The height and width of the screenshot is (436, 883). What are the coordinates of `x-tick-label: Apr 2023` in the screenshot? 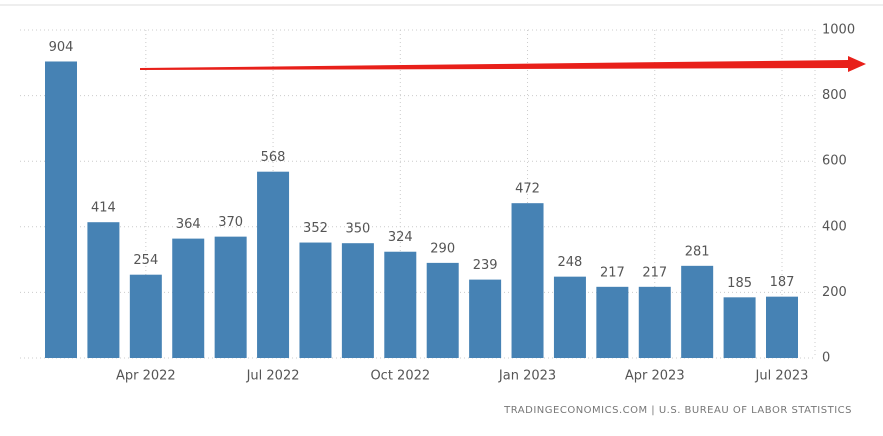 It's located at (655, 376).